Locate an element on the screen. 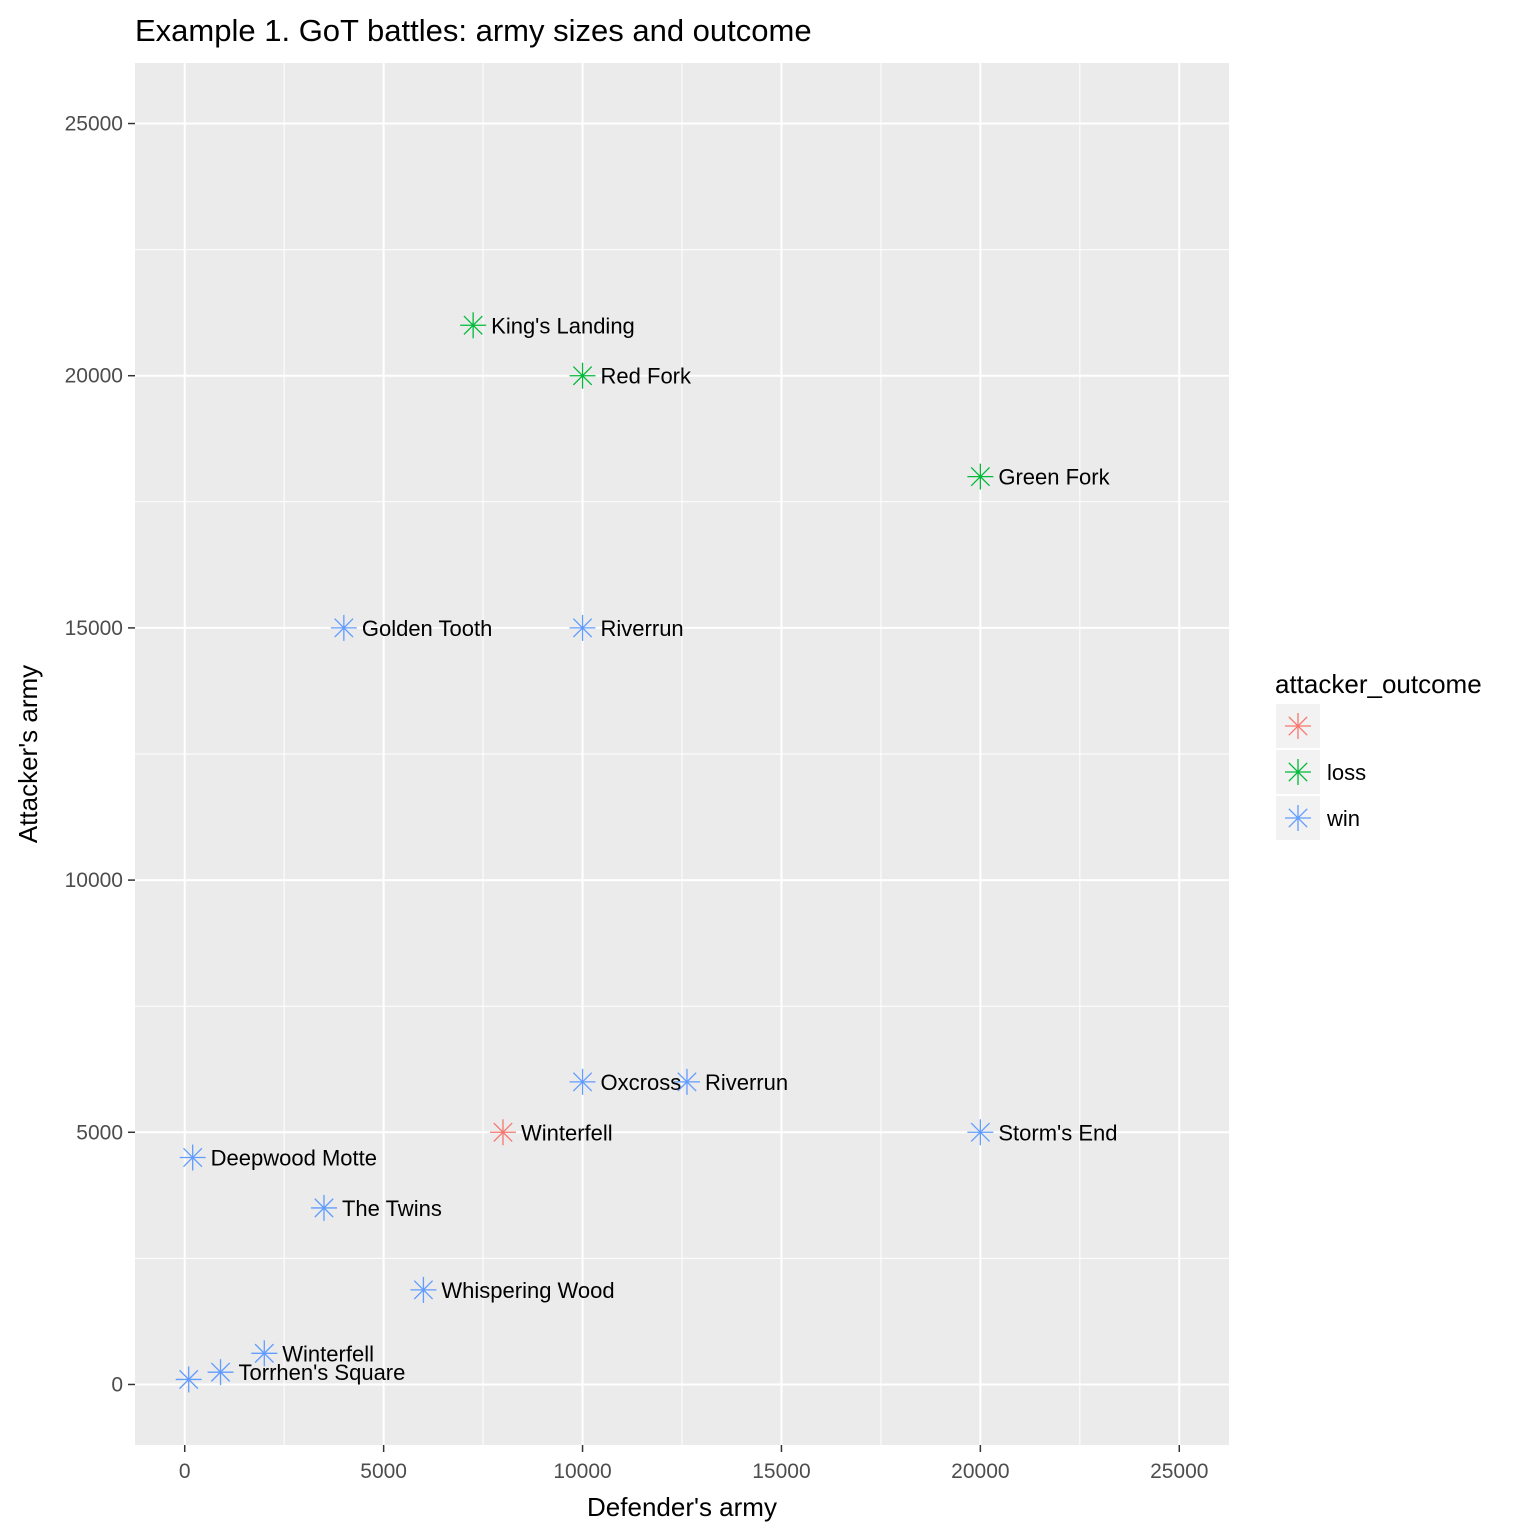  point-label: Whispering Wood is located at coordinates (527, 1290).